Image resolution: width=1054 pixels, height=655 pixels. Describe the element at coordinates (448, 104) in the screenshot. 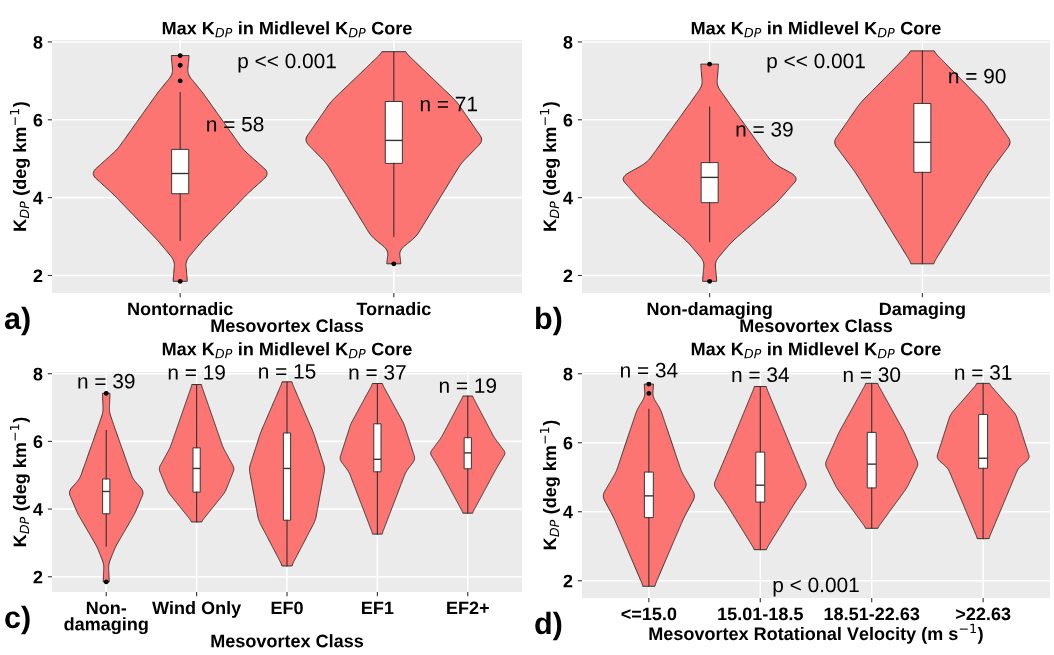

I see `annotation: n = 71` at that location.